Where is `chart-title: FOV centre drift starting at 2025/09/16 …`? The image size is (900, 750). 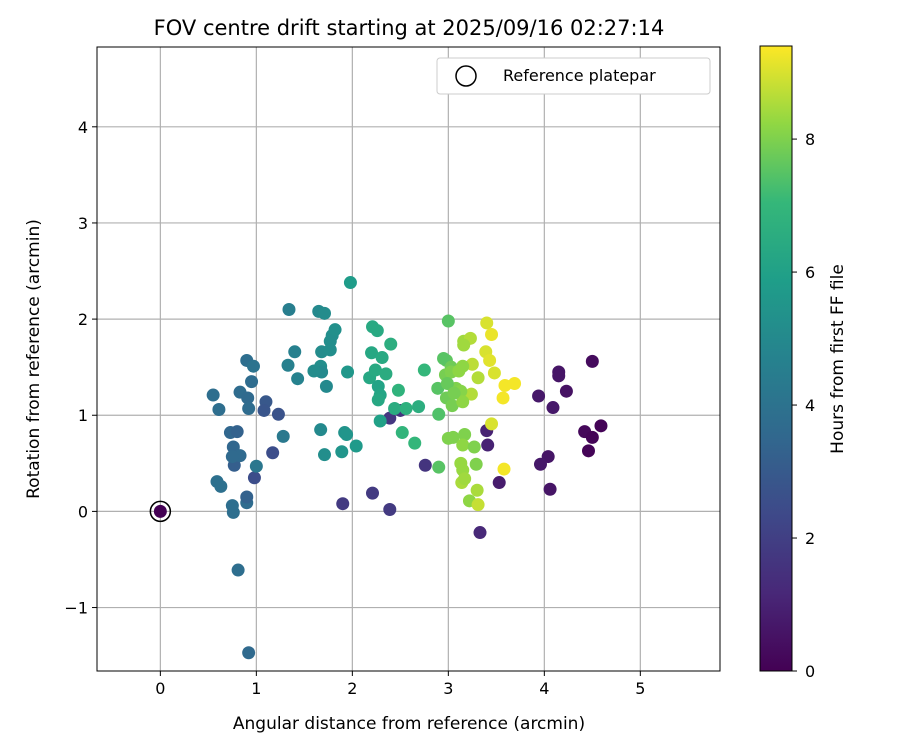
chart-title: FOV centre drift starting at 2025/09/16 … is located at coordinates (409, 28).